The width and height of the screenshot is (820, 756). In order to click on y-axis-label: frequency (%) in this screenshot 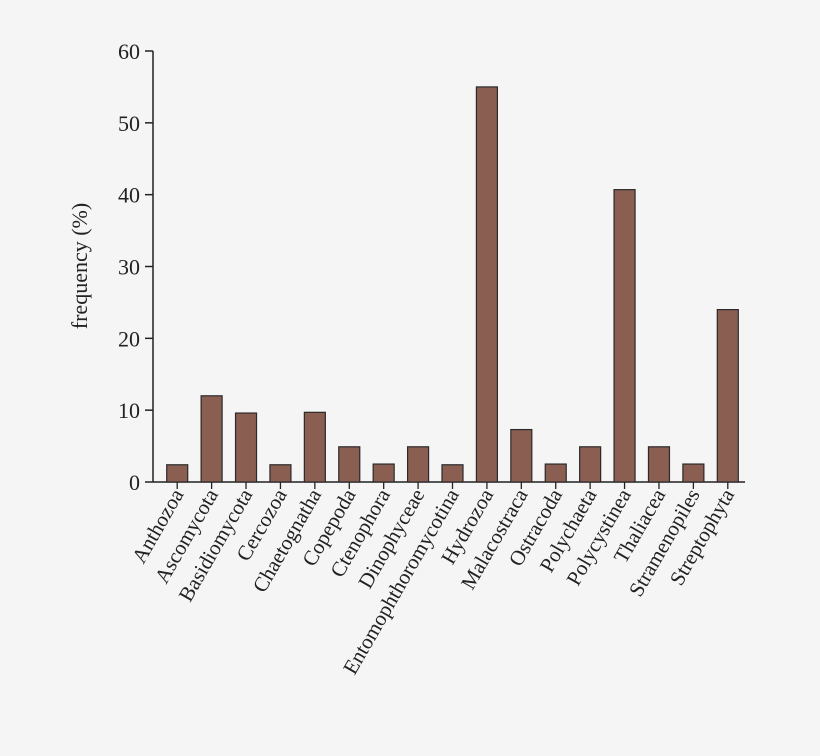, I will do `click(79, 266)`.